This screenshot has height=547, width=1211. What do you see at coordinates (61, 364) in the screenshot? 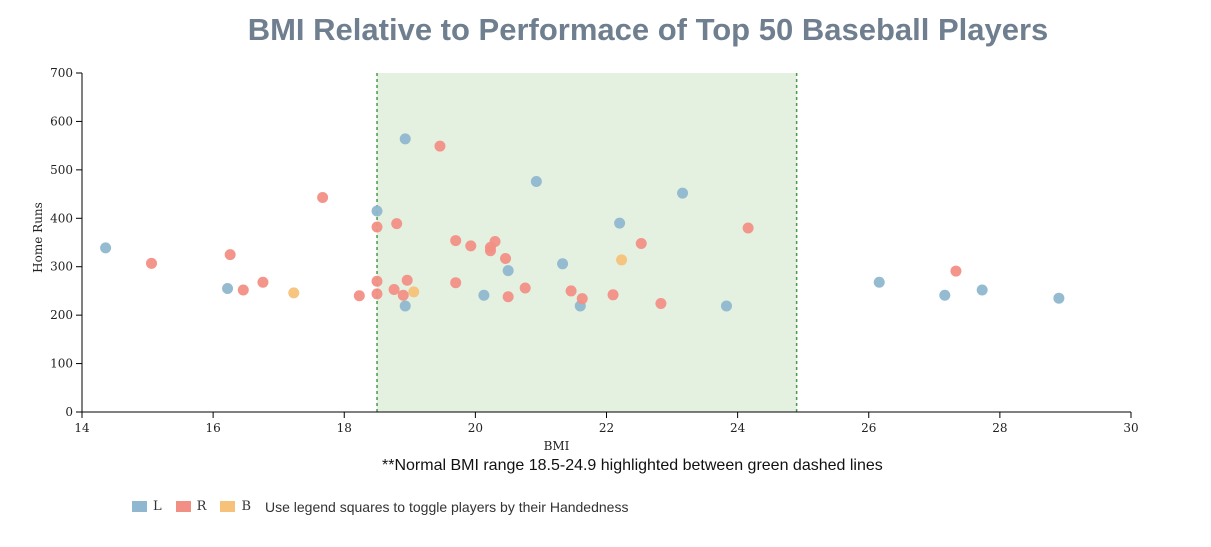
I see `y-tick-label: 100` at bounding box center [61, 364].